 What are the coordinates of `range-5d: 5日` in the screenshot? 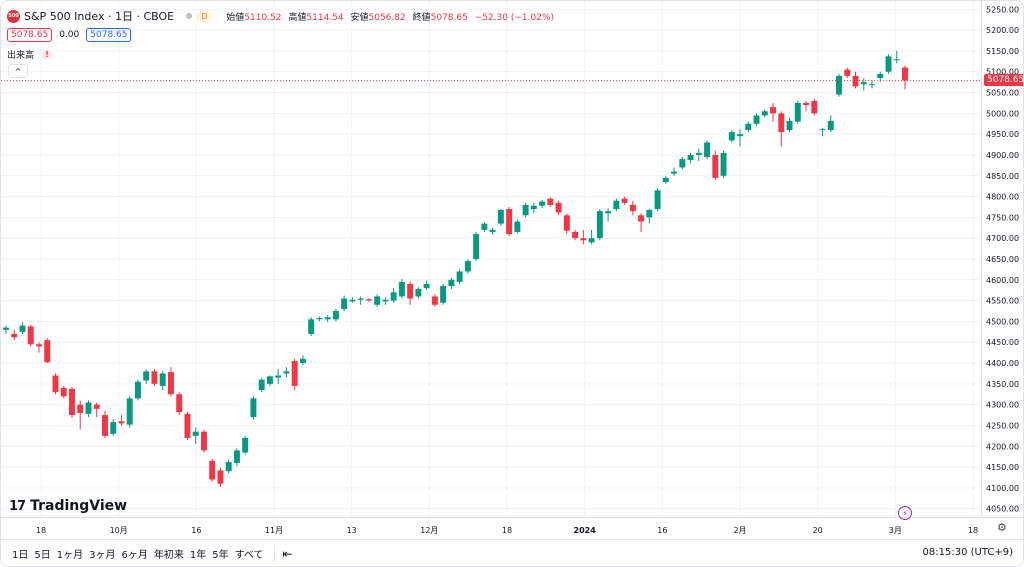 It's located at (42, 555).